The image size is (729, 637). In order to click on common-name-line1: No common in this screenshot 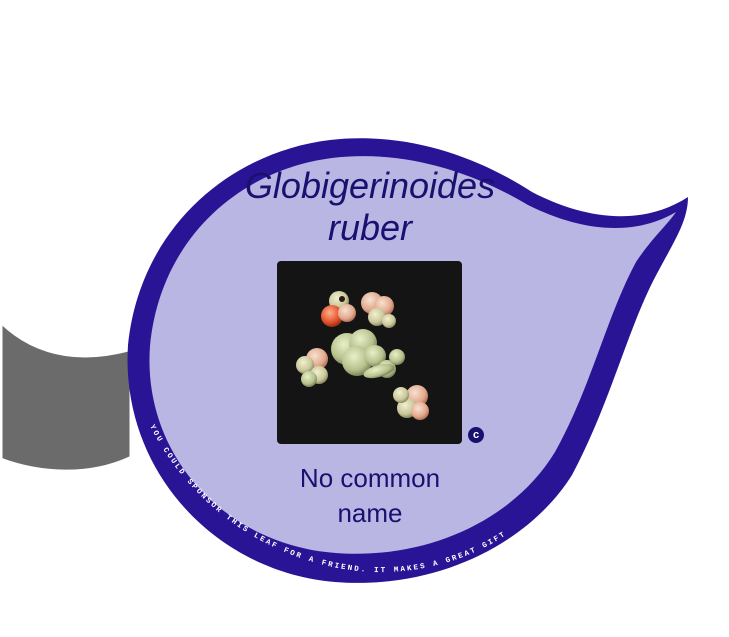, I will do `click(370, 478)`.